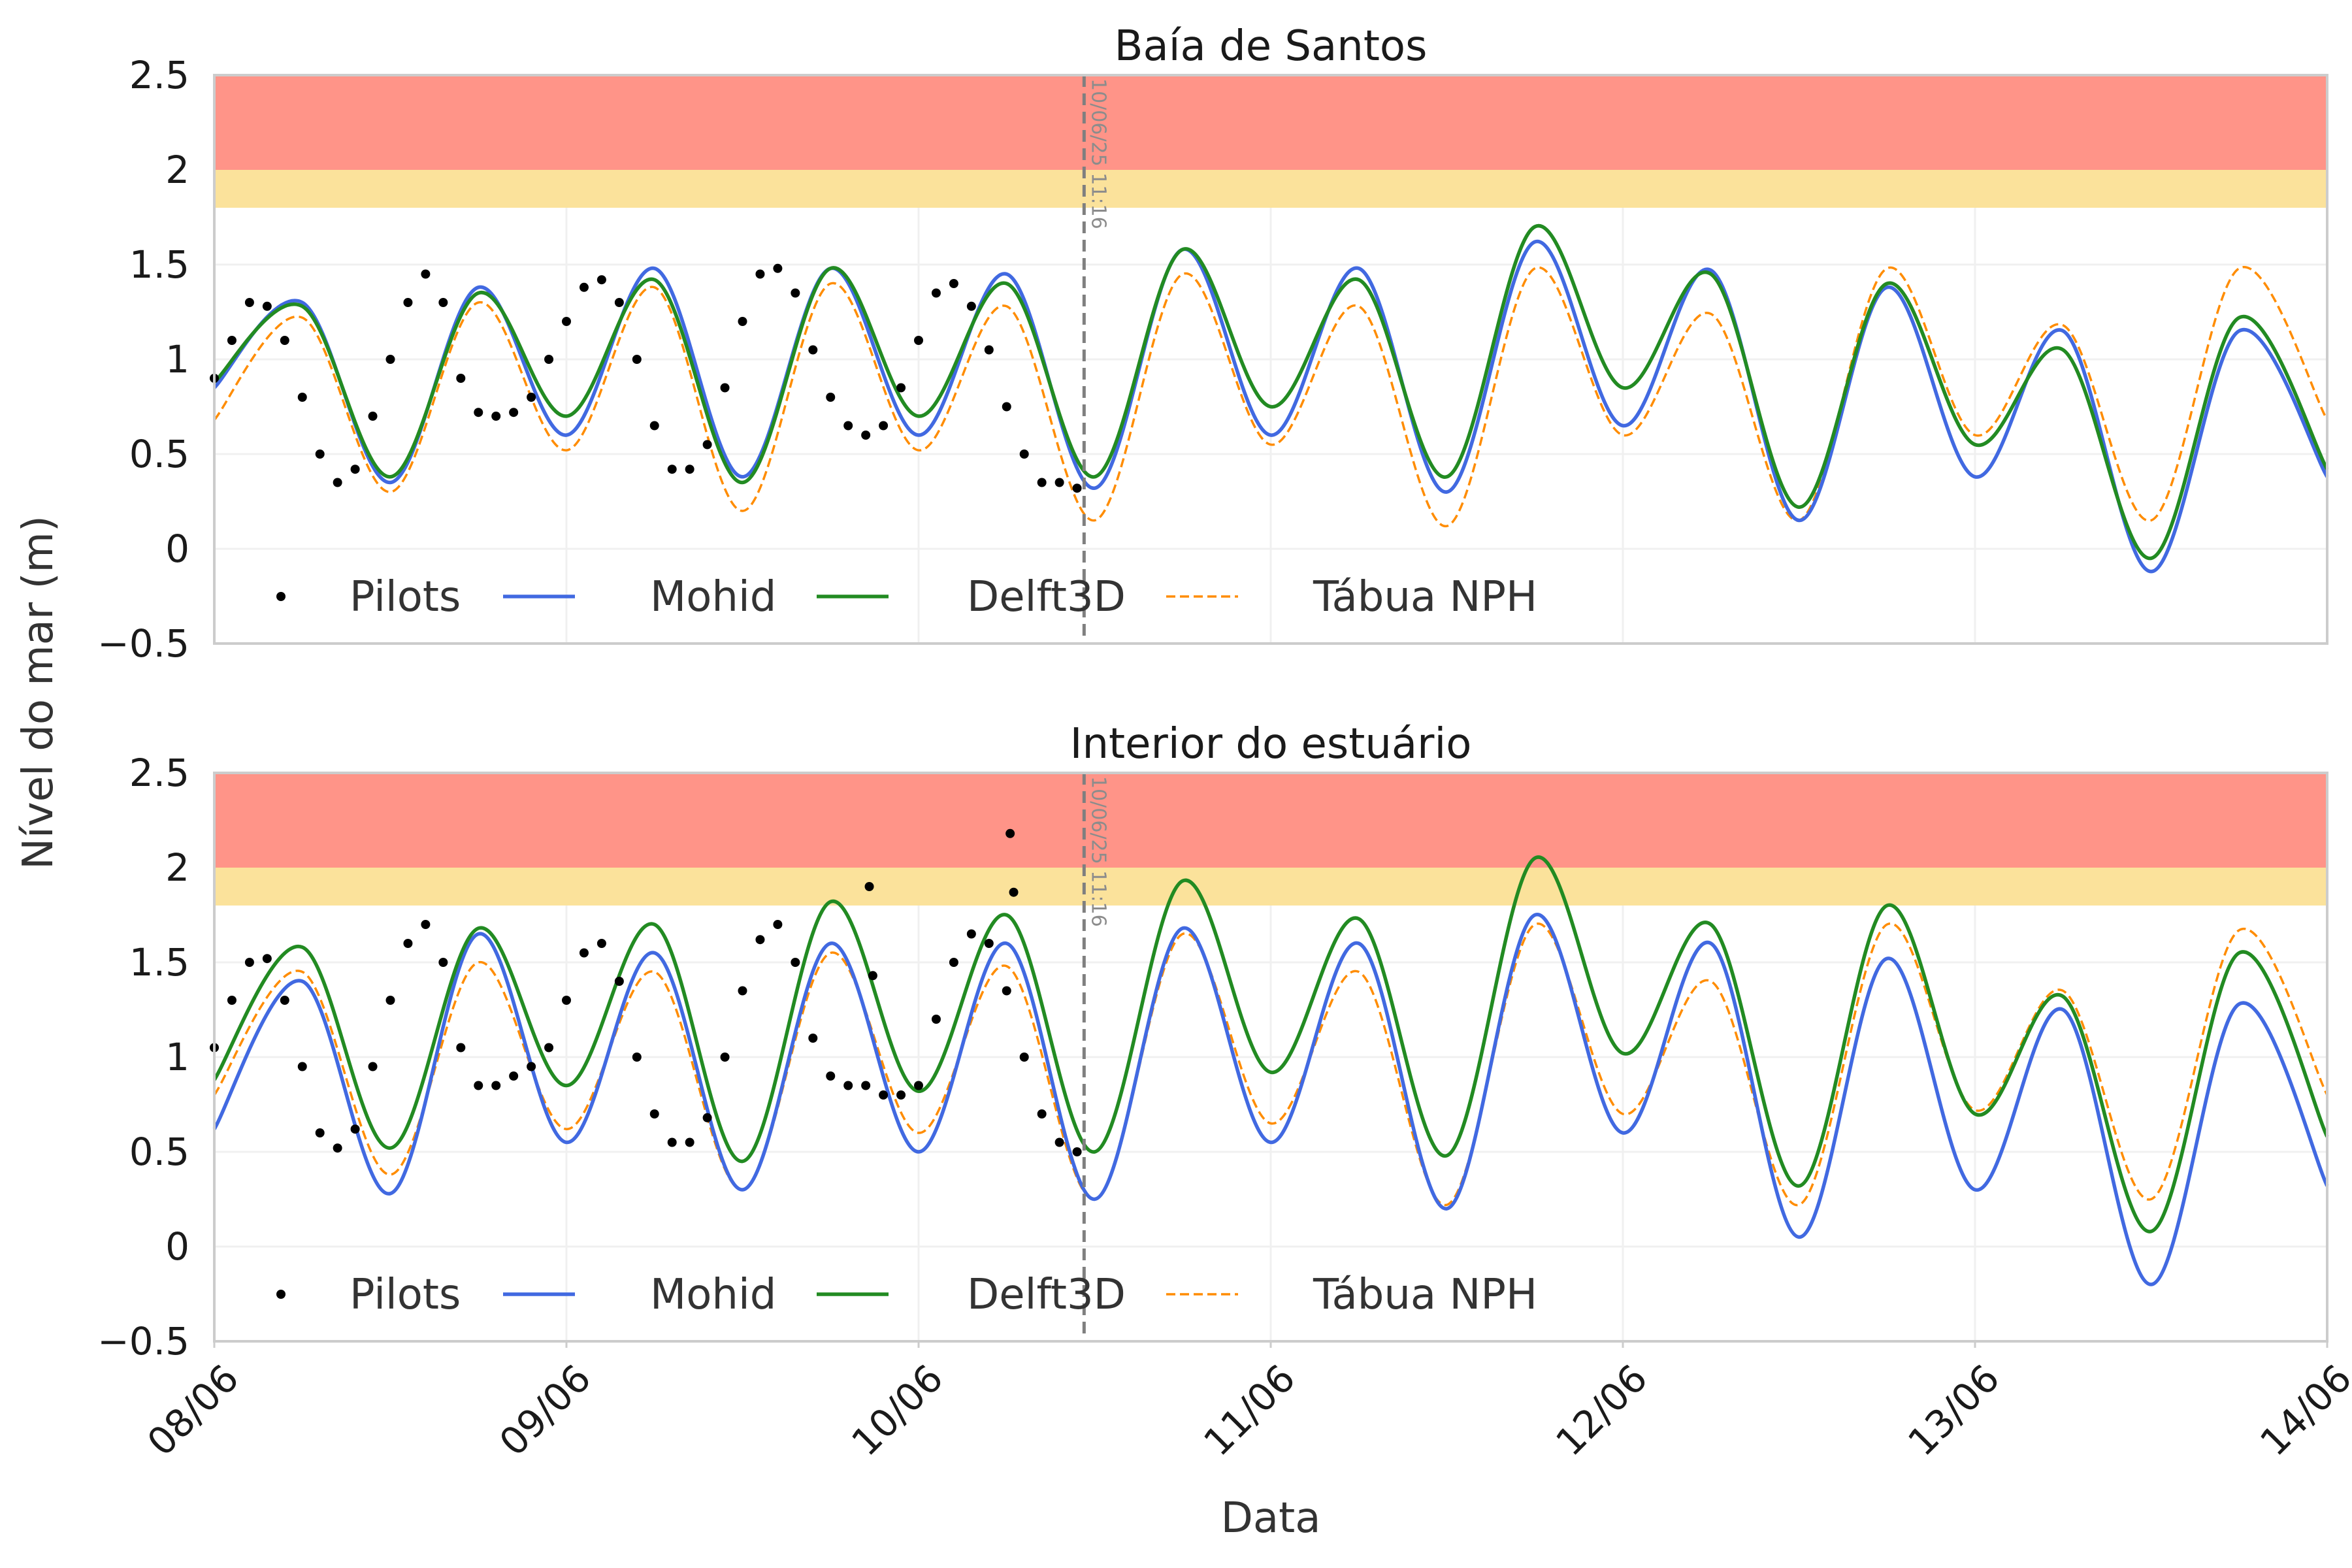 This screenshot has width=2352, height=1568. Describe the element at coordinates (38, 692) in the screenshot. I see `y-axis-title: Nível do mar (m)` at that location.